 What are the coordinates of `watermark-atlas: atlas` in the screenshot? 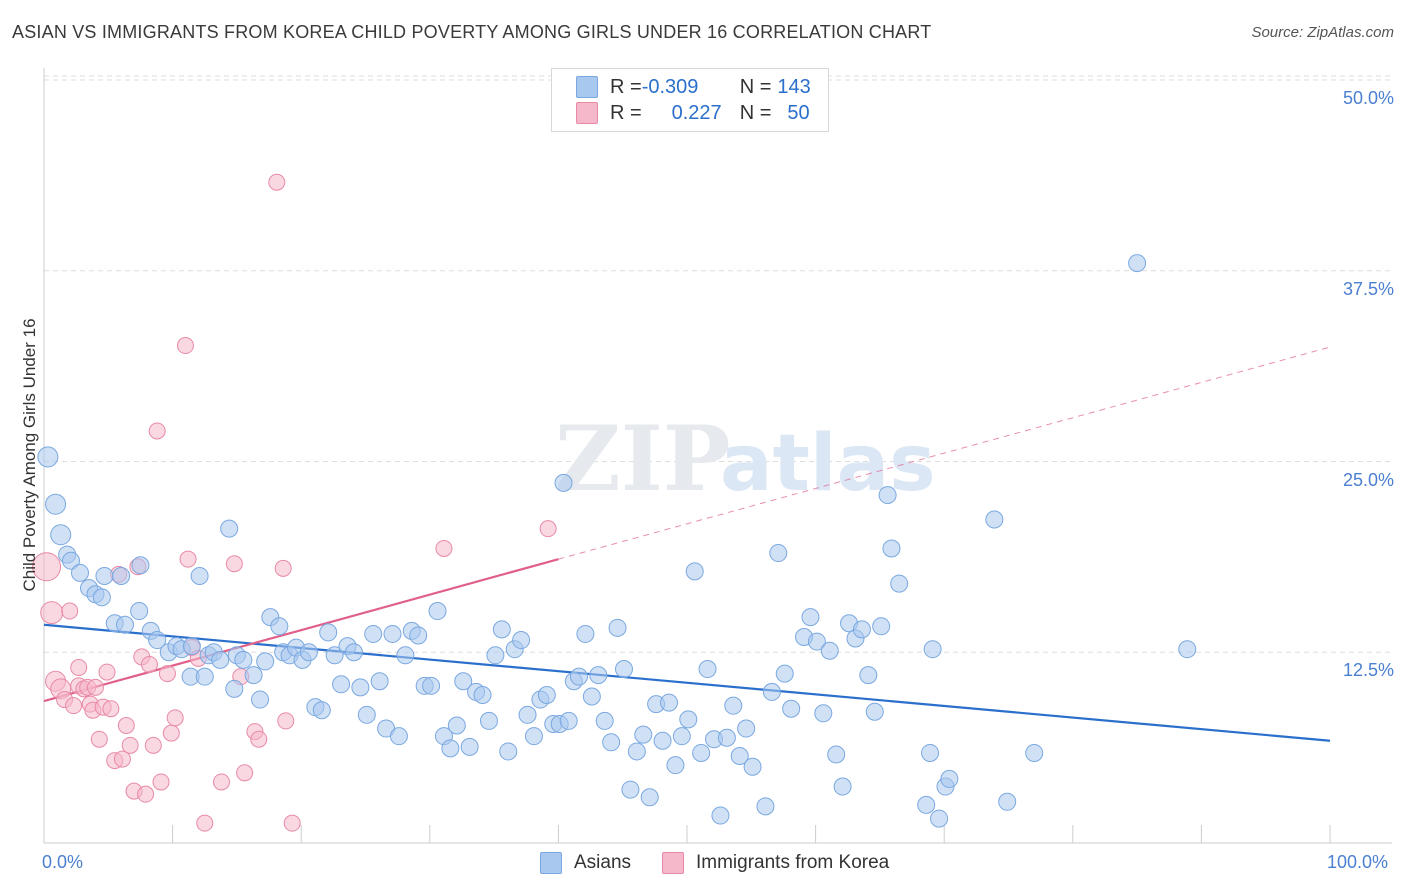 It's located at (828, 464).